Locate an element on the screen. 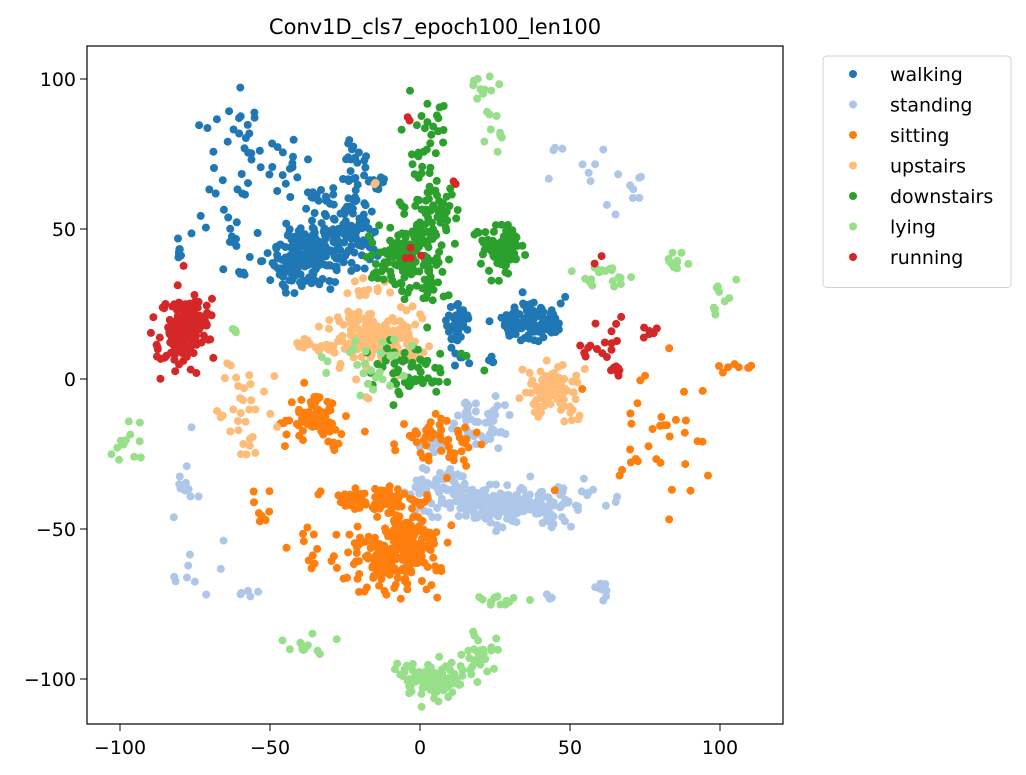 The height and width of the screenshot is (775, 1026). x-tick-label: −50 is located at coordinates (270, 748).